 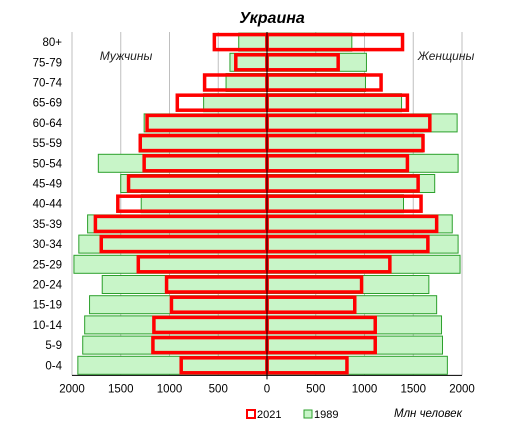 I want to click on age-group-label: 50-54, so click(x=48, y=164).